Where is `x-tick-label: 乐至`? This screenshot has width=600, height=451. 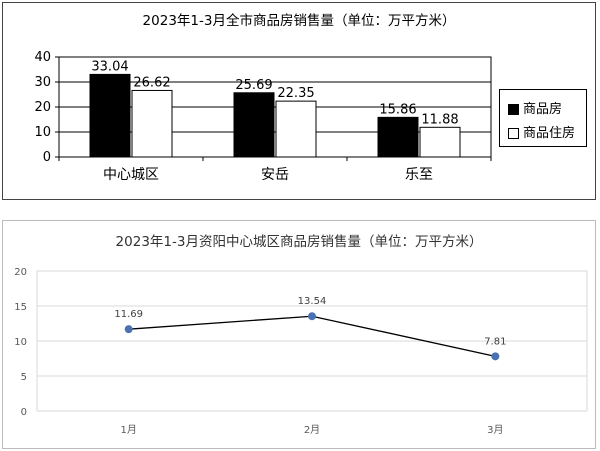
x-tick-label: 乐至 is located at coordinates (419, 175).